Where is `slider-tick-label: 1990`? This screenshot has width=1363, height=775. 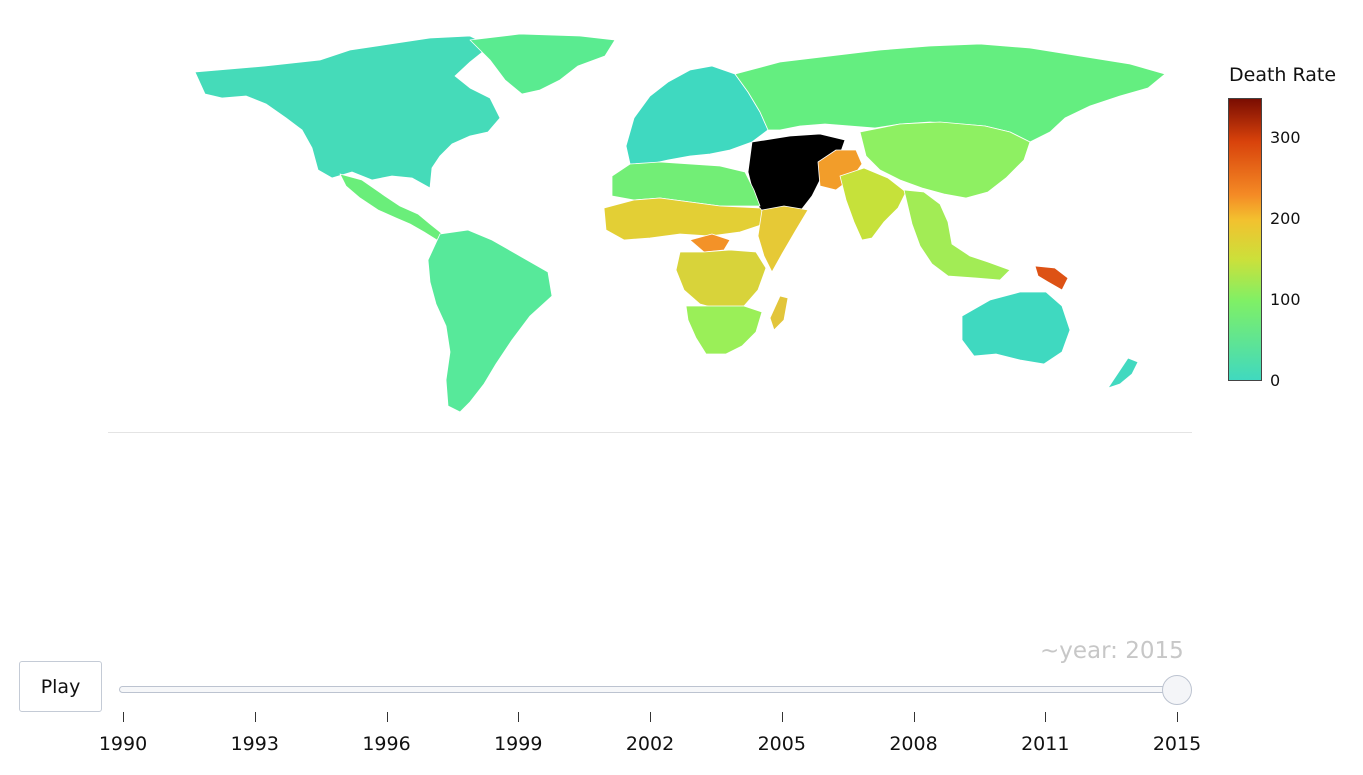 slider-tick-label: 1990 is located at coordinates (123, 744).